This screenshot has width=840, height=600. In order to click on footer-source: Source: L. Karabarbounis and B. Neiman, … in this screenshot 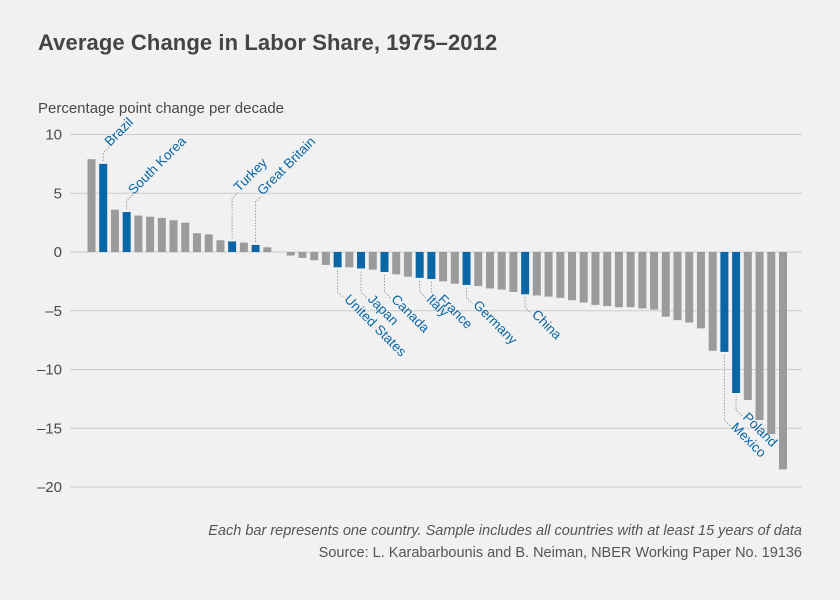, I will do `click(560, 553)`.